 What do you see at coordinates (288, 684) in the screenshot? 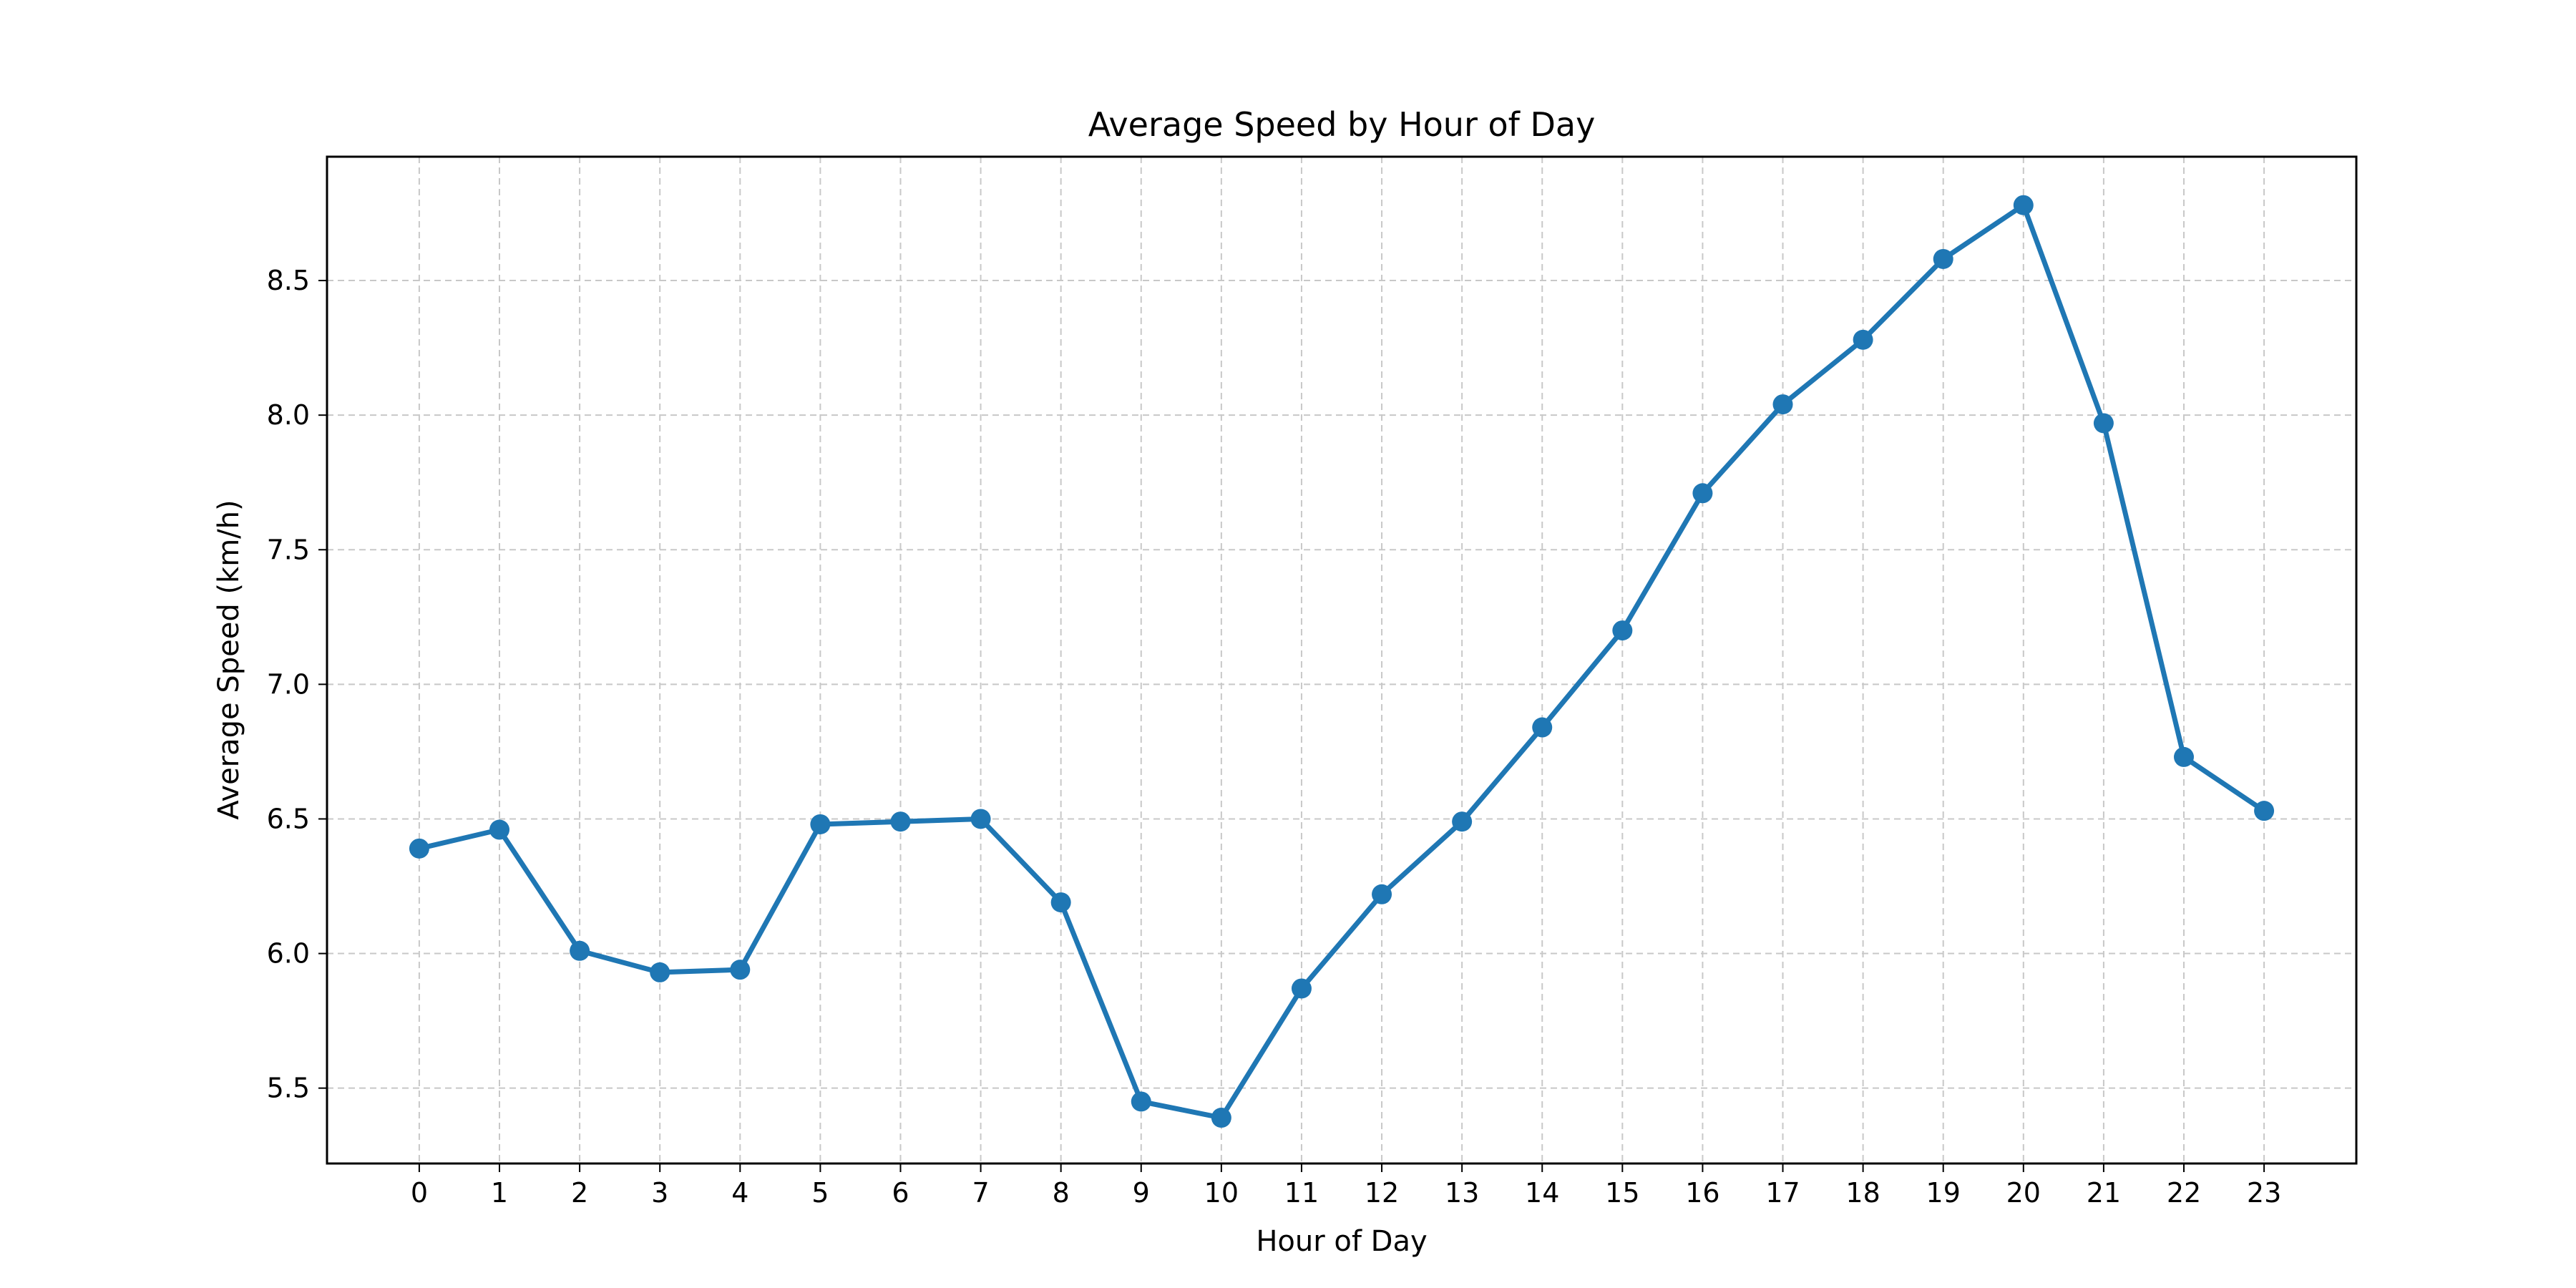
I see `y-tick-label: 7.0` at bounding box center [288, 684].